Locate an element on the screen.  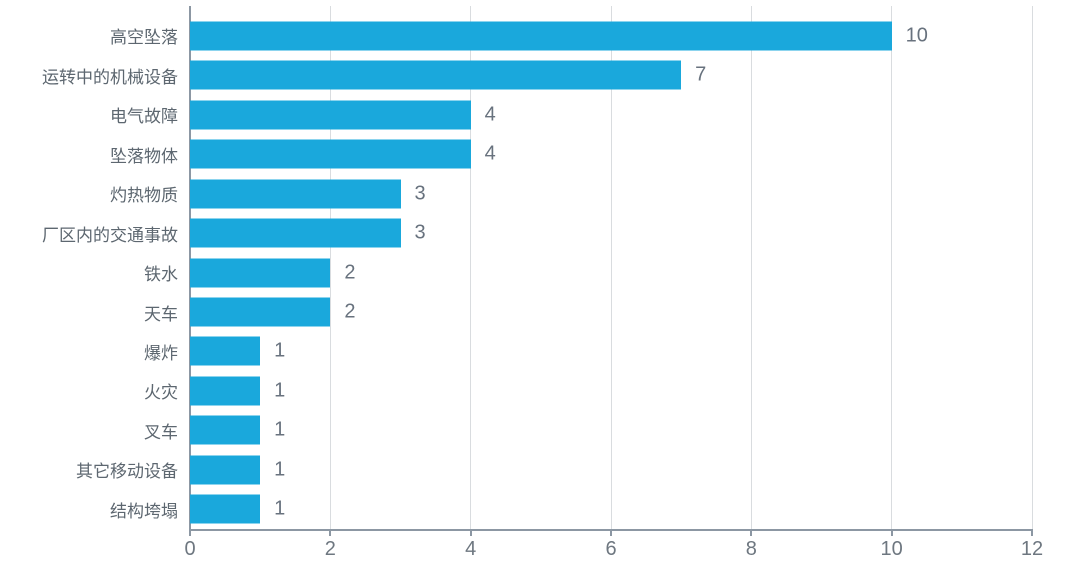
bar-row: 结构垮塌 1 is located at coordinates (516, 509).